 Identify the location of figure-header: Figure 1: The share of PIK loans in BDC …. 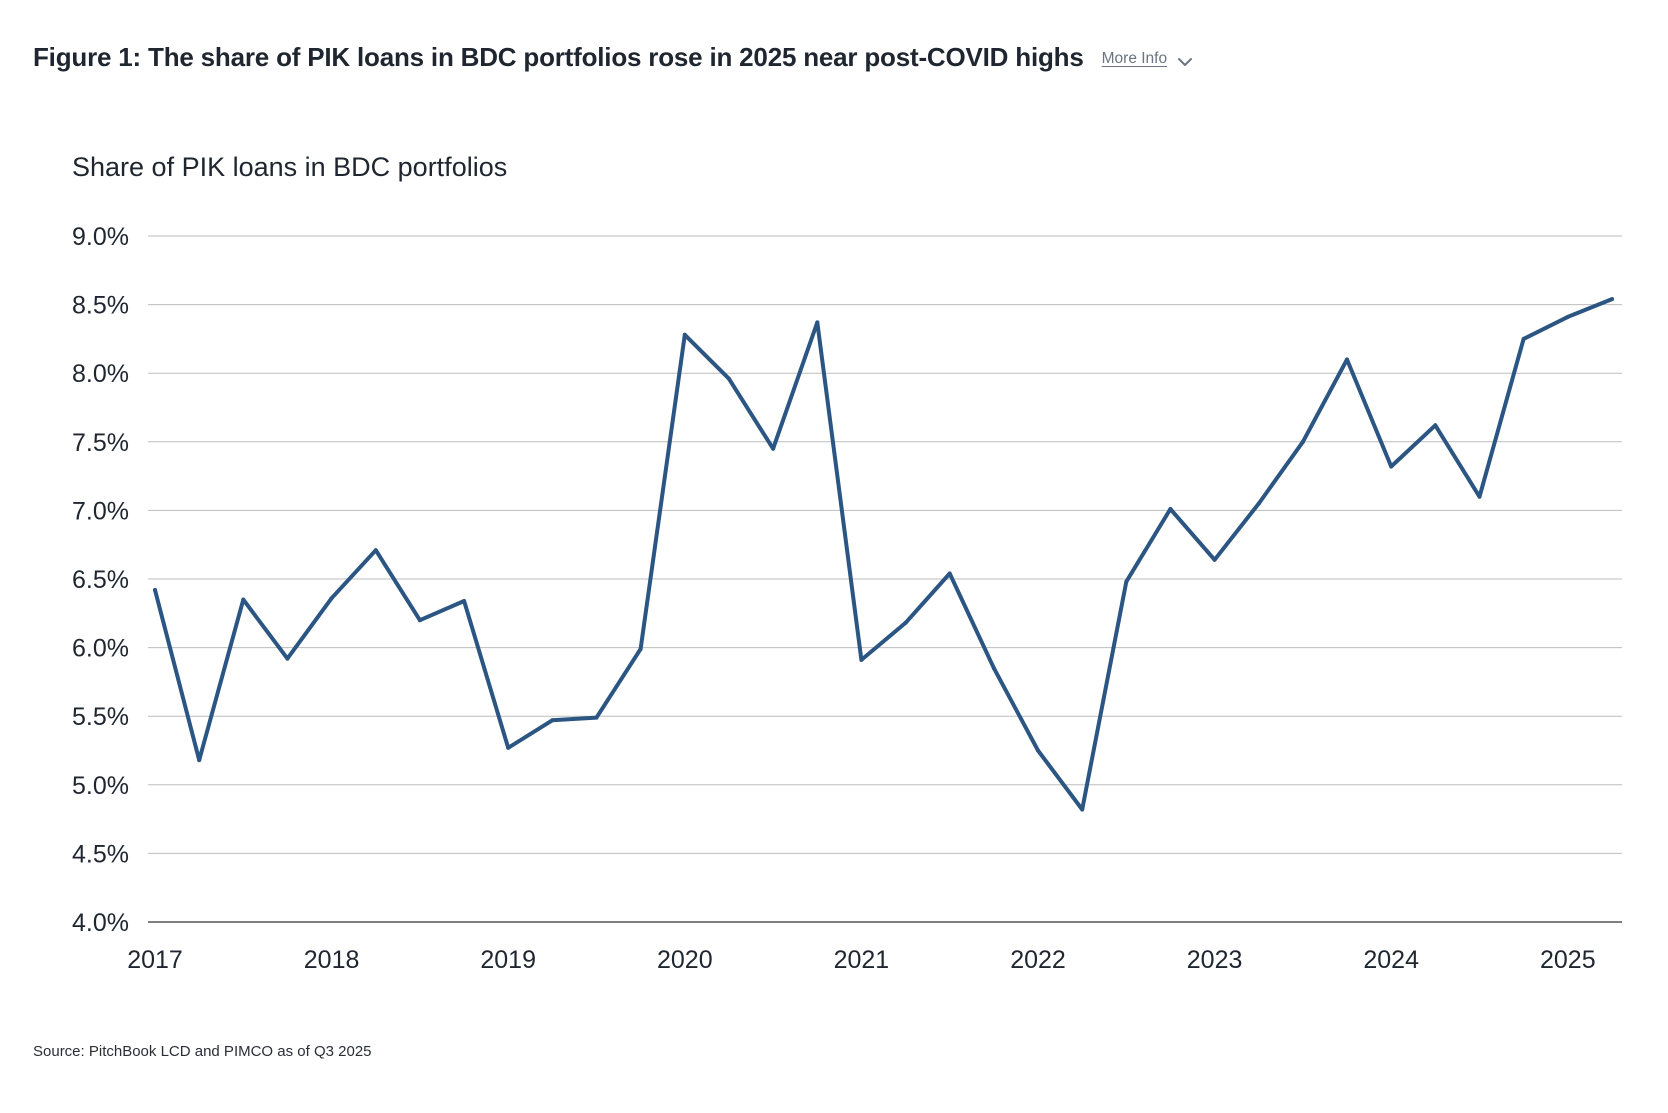
(613, 57).